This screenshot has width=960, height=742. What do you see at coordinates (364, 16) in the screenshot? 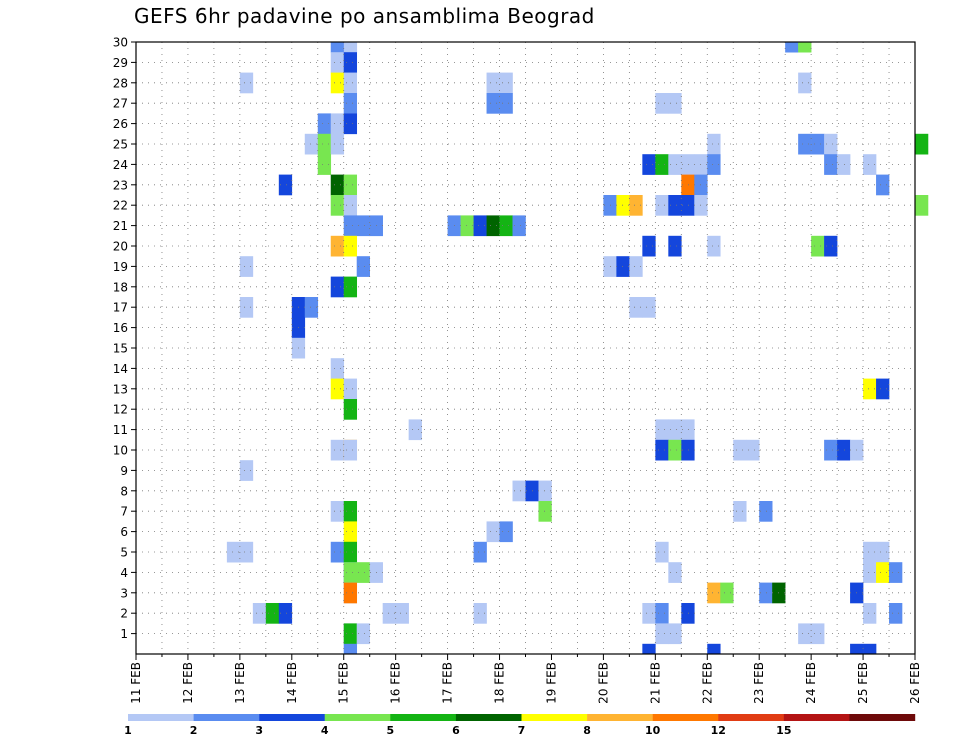
I see `chart-title: GEFS 6hr padavine po ansamblima Beograd` at bounding box center [364, 16].